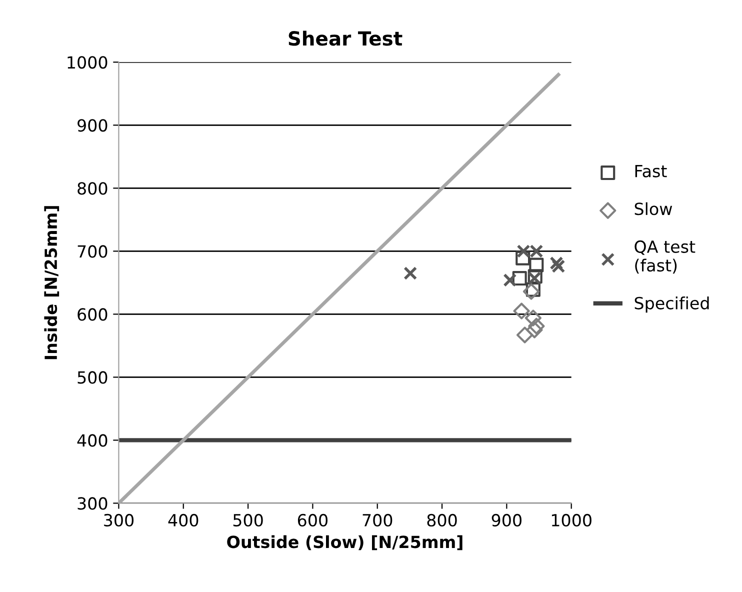 The height and width of the screenshot is (592, 742). I want to click on y-tick-label: 300, so click(93, 503).